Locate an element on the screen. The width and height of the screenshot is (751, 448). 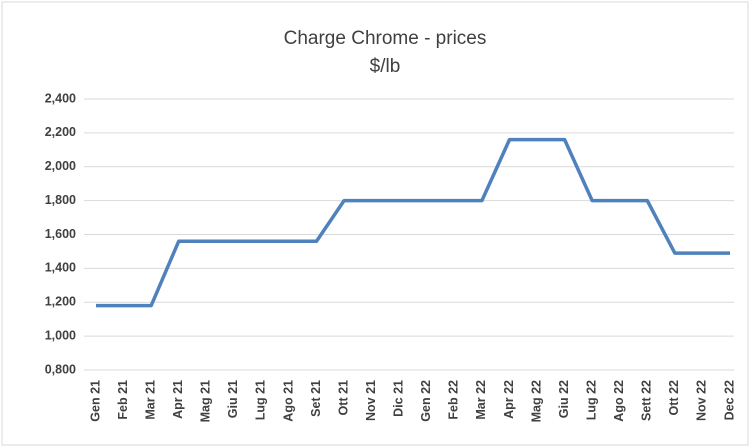
y-tick-label: 0,800 is located at coordinates (60, 369).